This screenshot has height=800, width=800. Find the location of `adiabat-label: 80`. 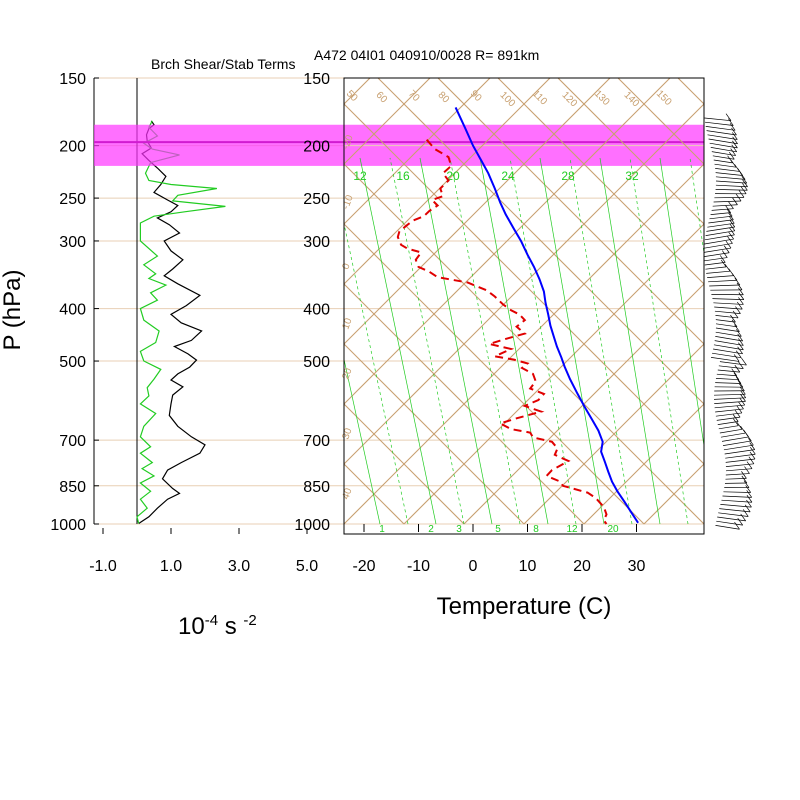

adiabat-label: 80 is located at coordinates (443, 98).